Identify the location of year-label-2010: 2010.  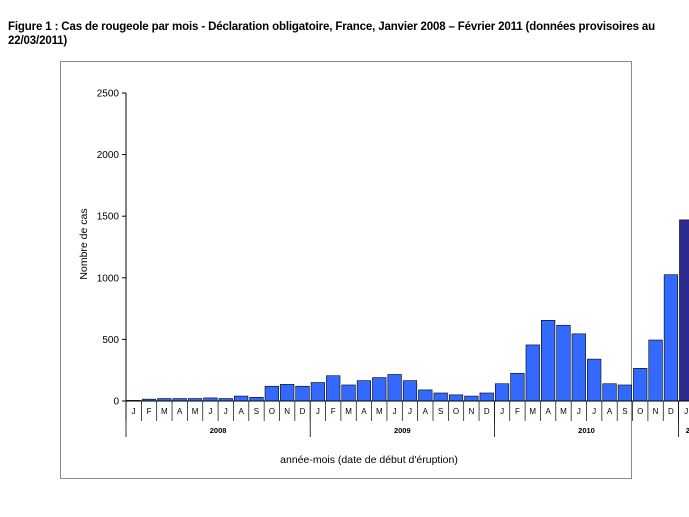
(586, 430).